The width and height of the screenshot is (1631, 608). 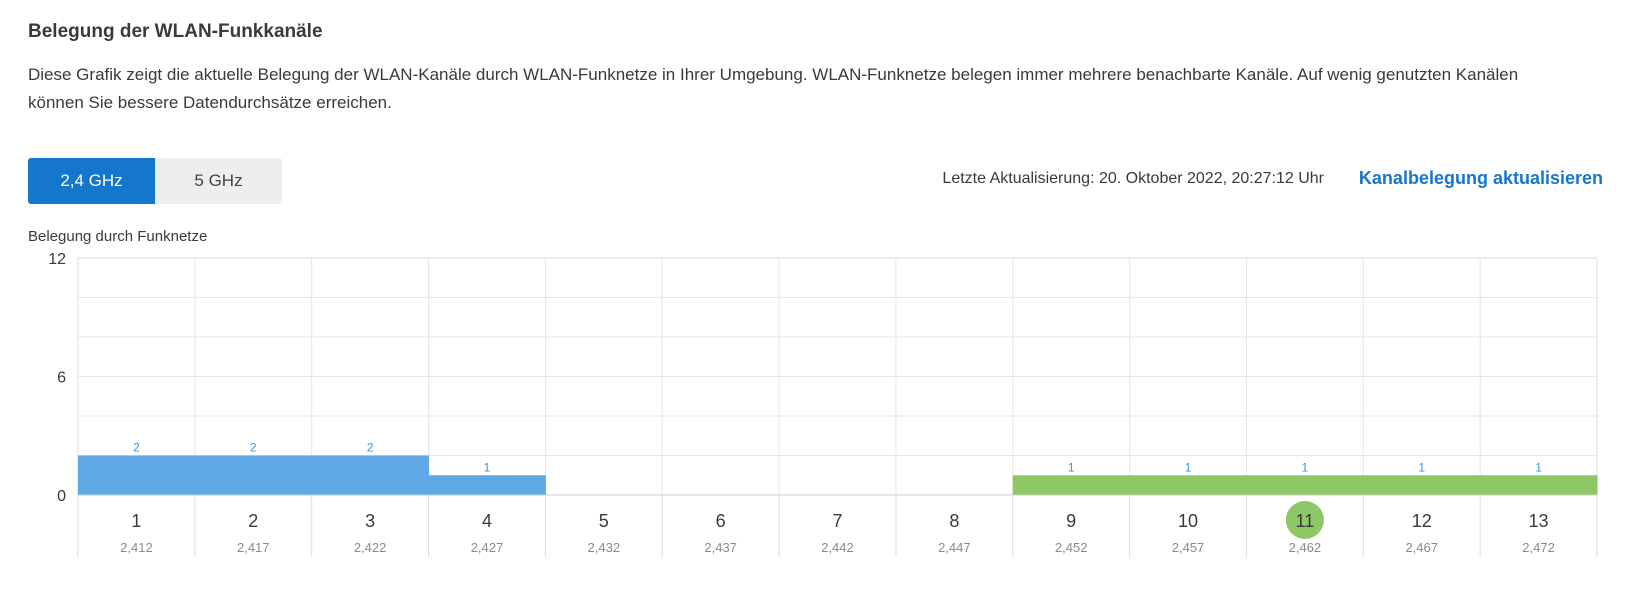 What do you see at coordinates (61, 496) in the screenshot?
I see `y-tick-label: 0` at bounding box center [61, 496].